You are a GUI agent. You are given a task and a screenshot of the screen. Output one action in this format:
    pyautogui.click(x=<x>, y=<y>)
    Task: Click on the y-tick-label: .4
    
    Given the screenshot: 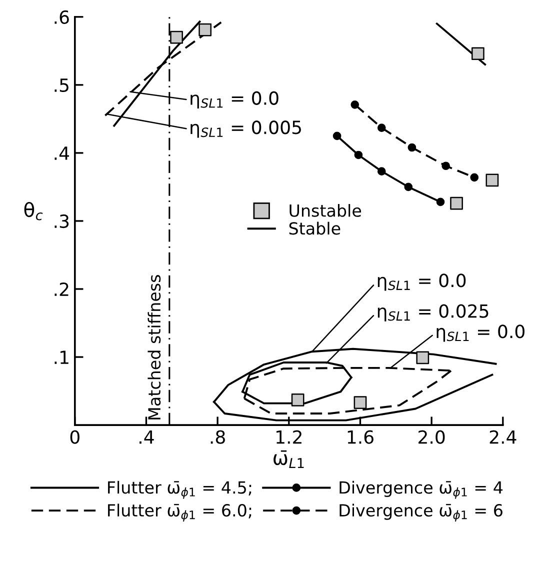 What is the action you would take?
    pyautogui.click(x=62, y=153)
    